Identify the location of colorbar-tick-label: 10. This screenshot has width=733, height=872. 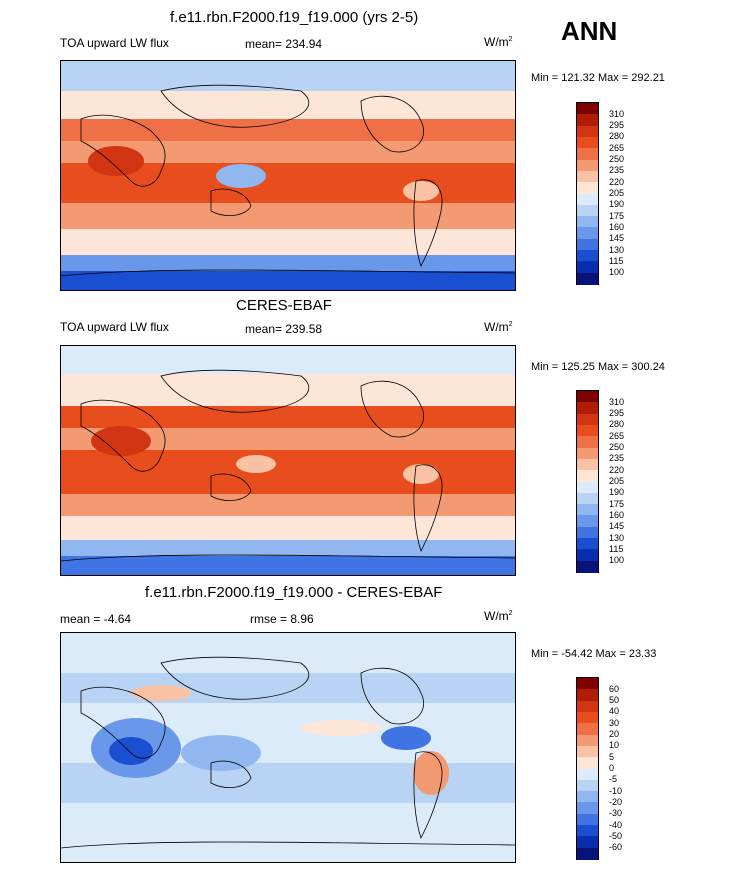
(614, 745).